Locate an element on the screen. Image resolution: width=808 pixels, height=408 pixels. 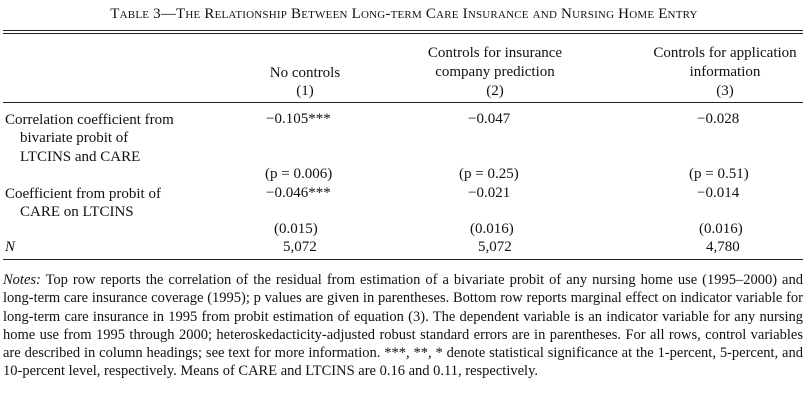
column-header-2-number: (2) is located at coordinates (495, 91).